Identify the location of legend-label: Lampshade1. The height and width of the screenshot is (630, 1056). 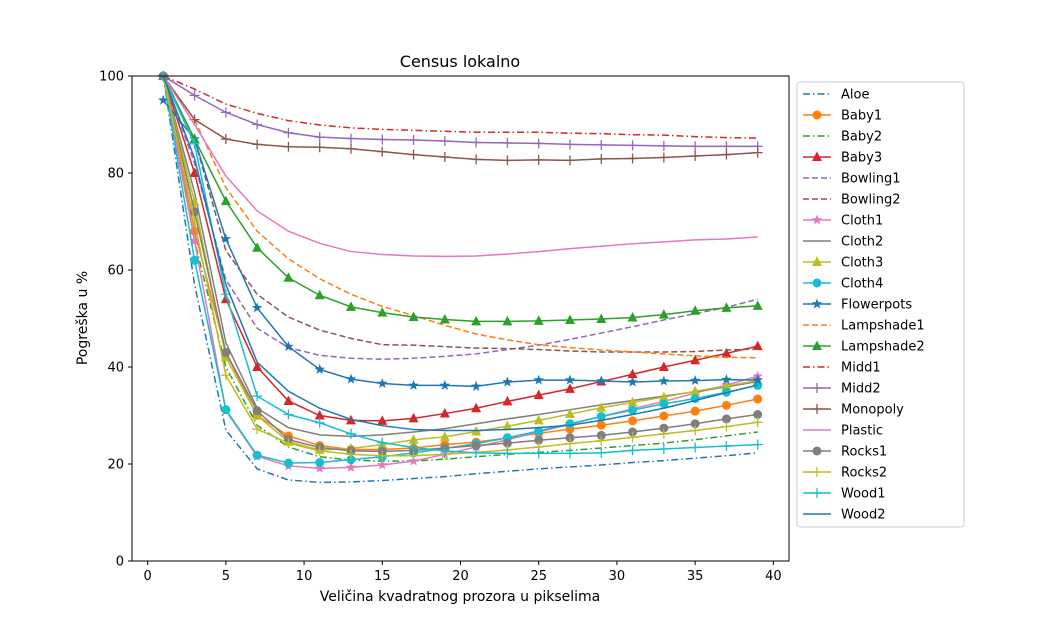
(883, 326).